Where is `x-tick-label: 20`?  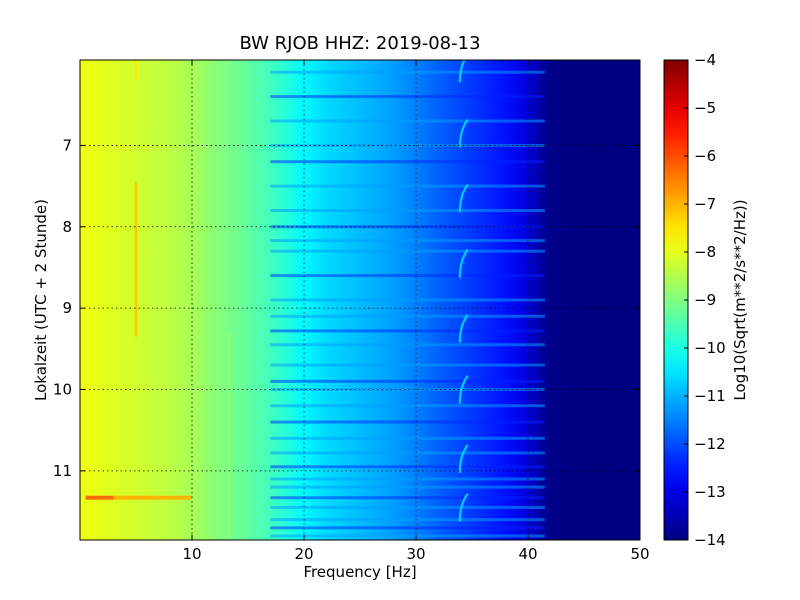
x-tick-label: 20 is located at coordinates (303, 554).